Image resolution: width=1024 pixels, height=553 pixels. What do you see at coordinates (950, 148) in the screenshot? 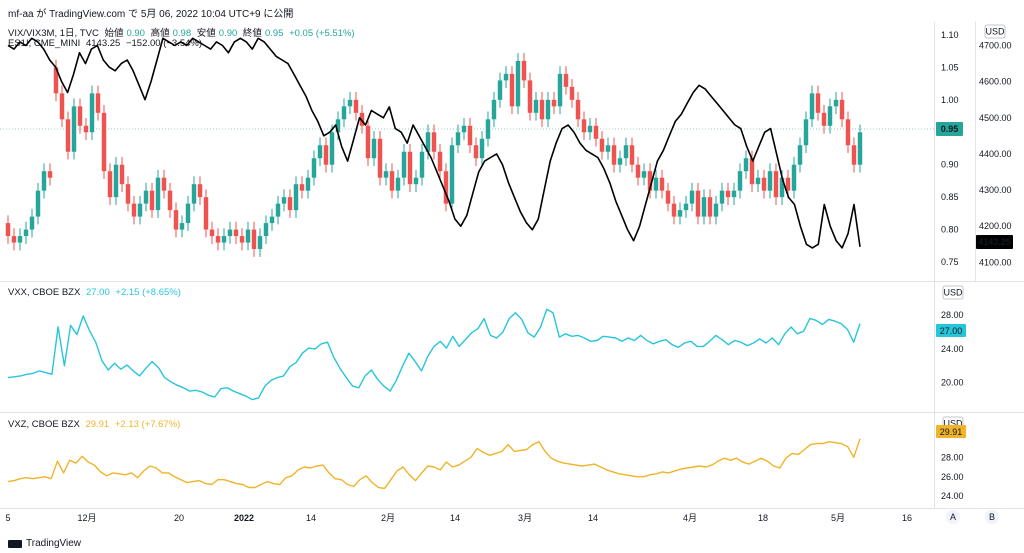
I see `pane1-price-axis: 0.75 0.80 0.85 0.90 0.95 1.00 1.05 1.10` at bounding box center [950, 148].